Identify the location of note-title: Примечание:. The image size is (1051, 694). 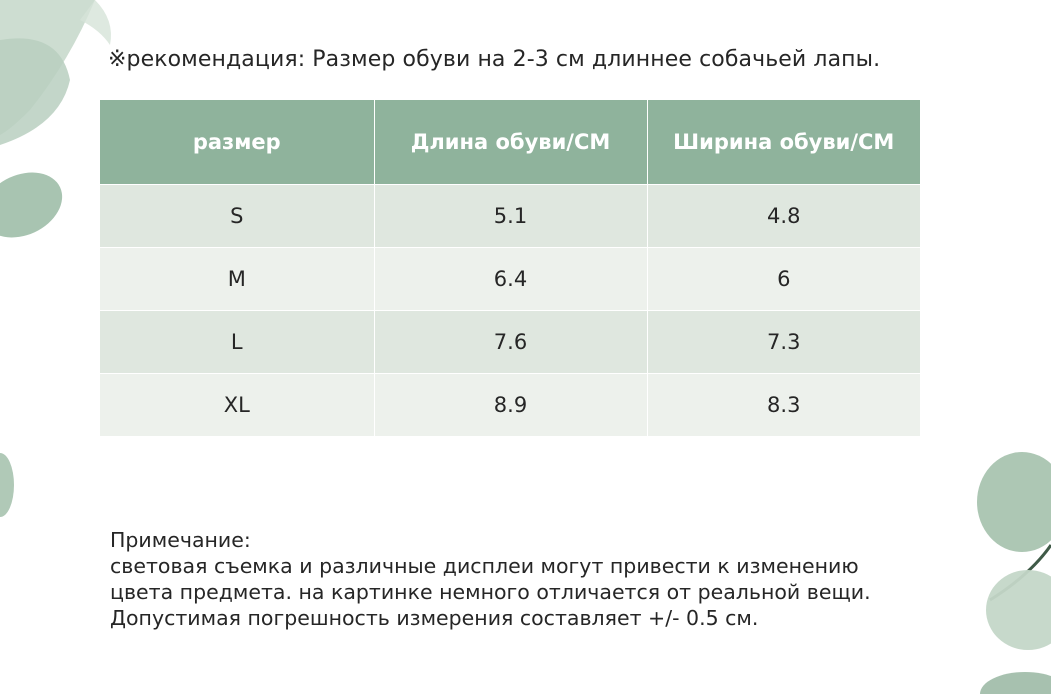
(180, 540).